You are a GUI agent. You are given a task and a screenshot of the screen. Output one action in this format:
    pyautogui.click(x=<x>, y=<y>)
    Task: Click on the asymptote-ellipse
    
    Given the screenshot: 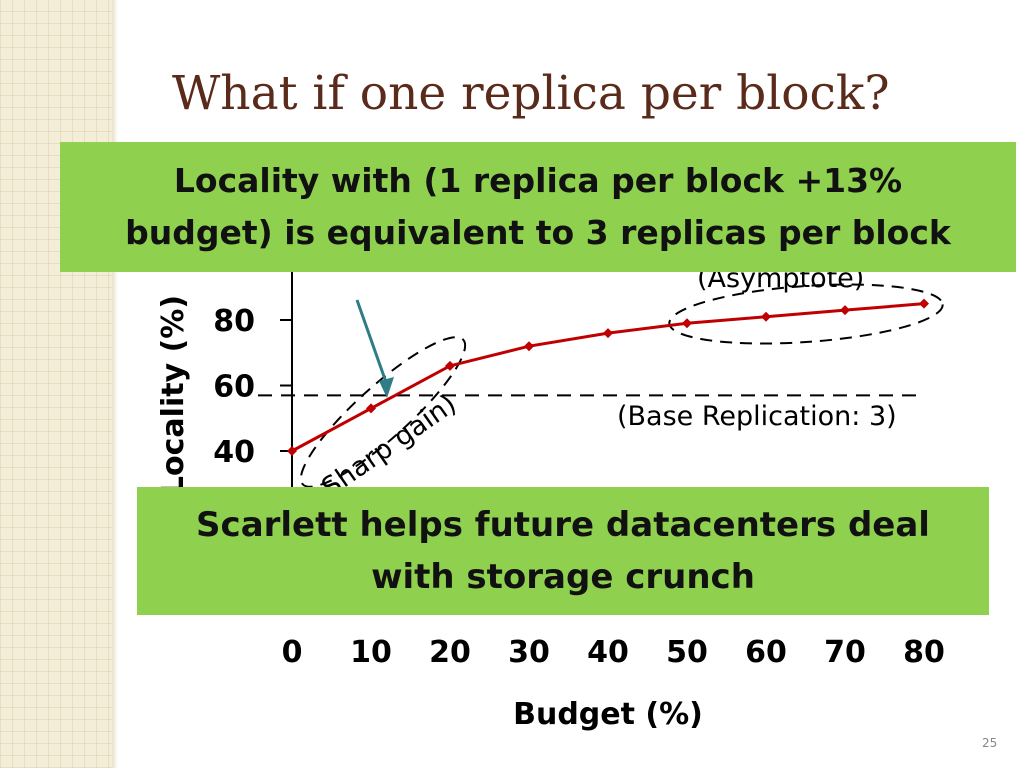 What is the action you would take?
    pyautogui.click(x=806, y=314)
    